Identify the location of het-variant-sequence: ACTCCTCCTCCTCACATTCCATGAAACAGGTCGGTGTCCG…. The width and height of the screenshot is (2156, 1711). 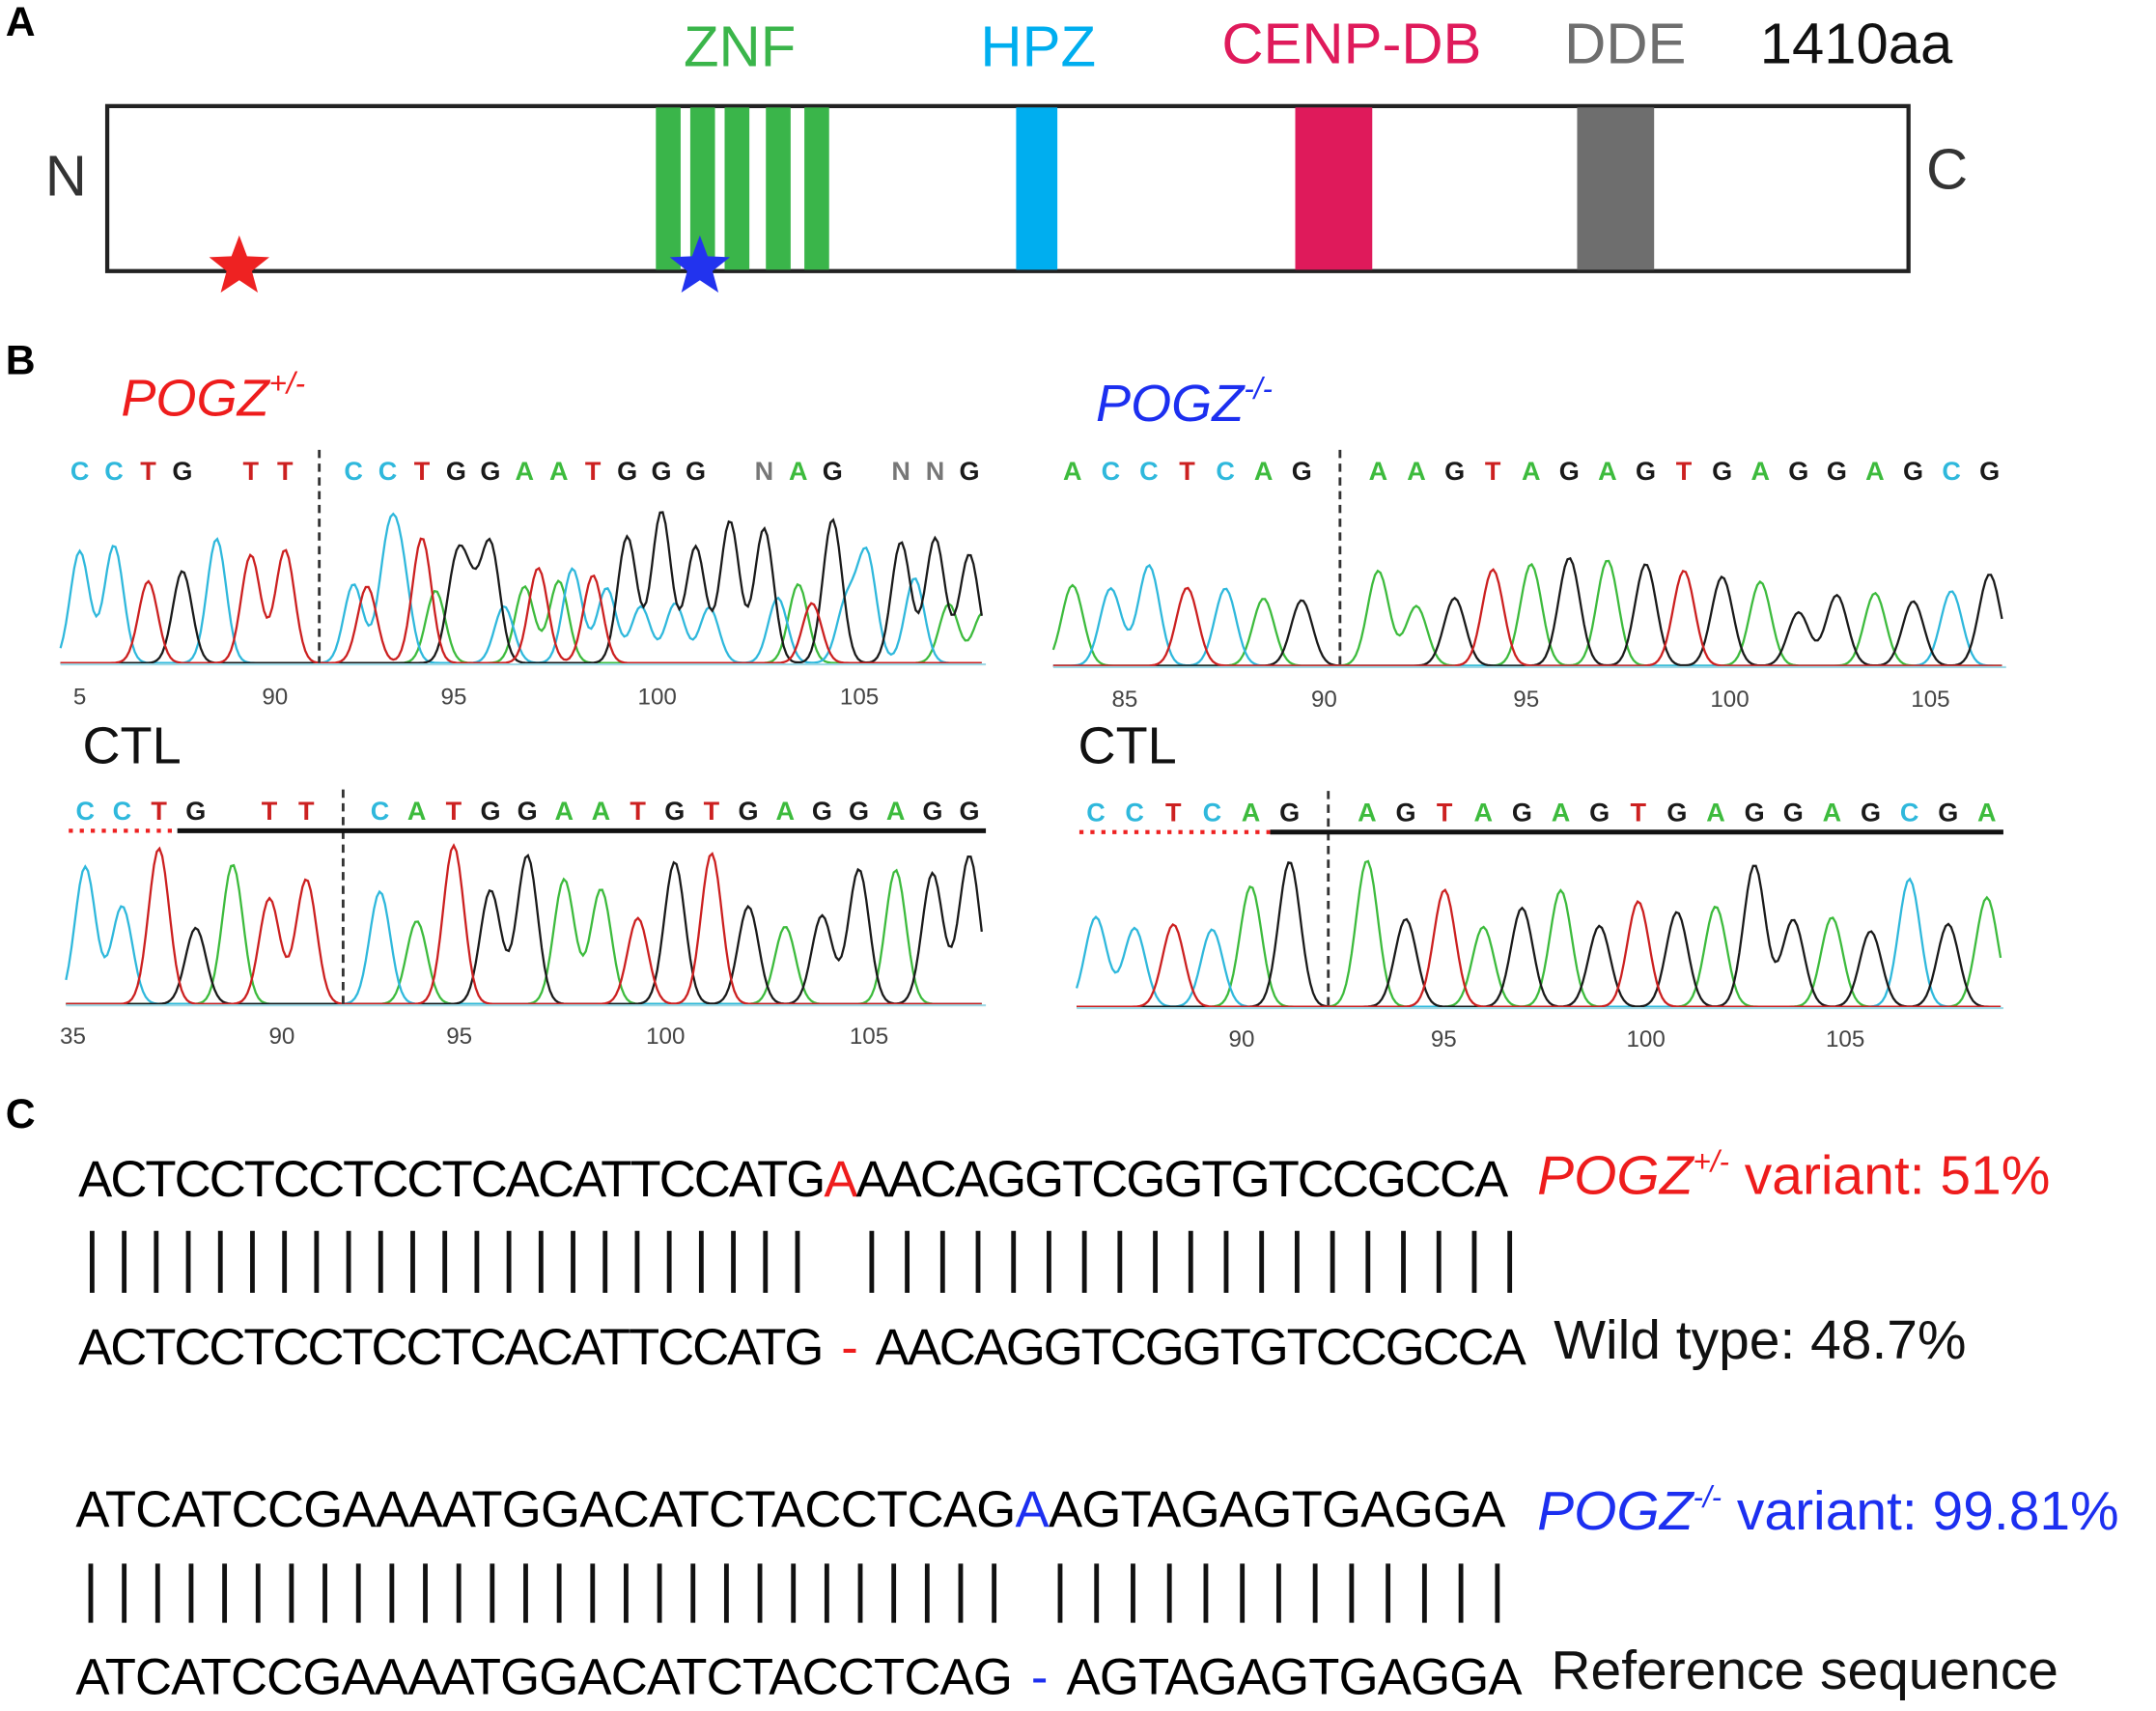
(794, 1179).